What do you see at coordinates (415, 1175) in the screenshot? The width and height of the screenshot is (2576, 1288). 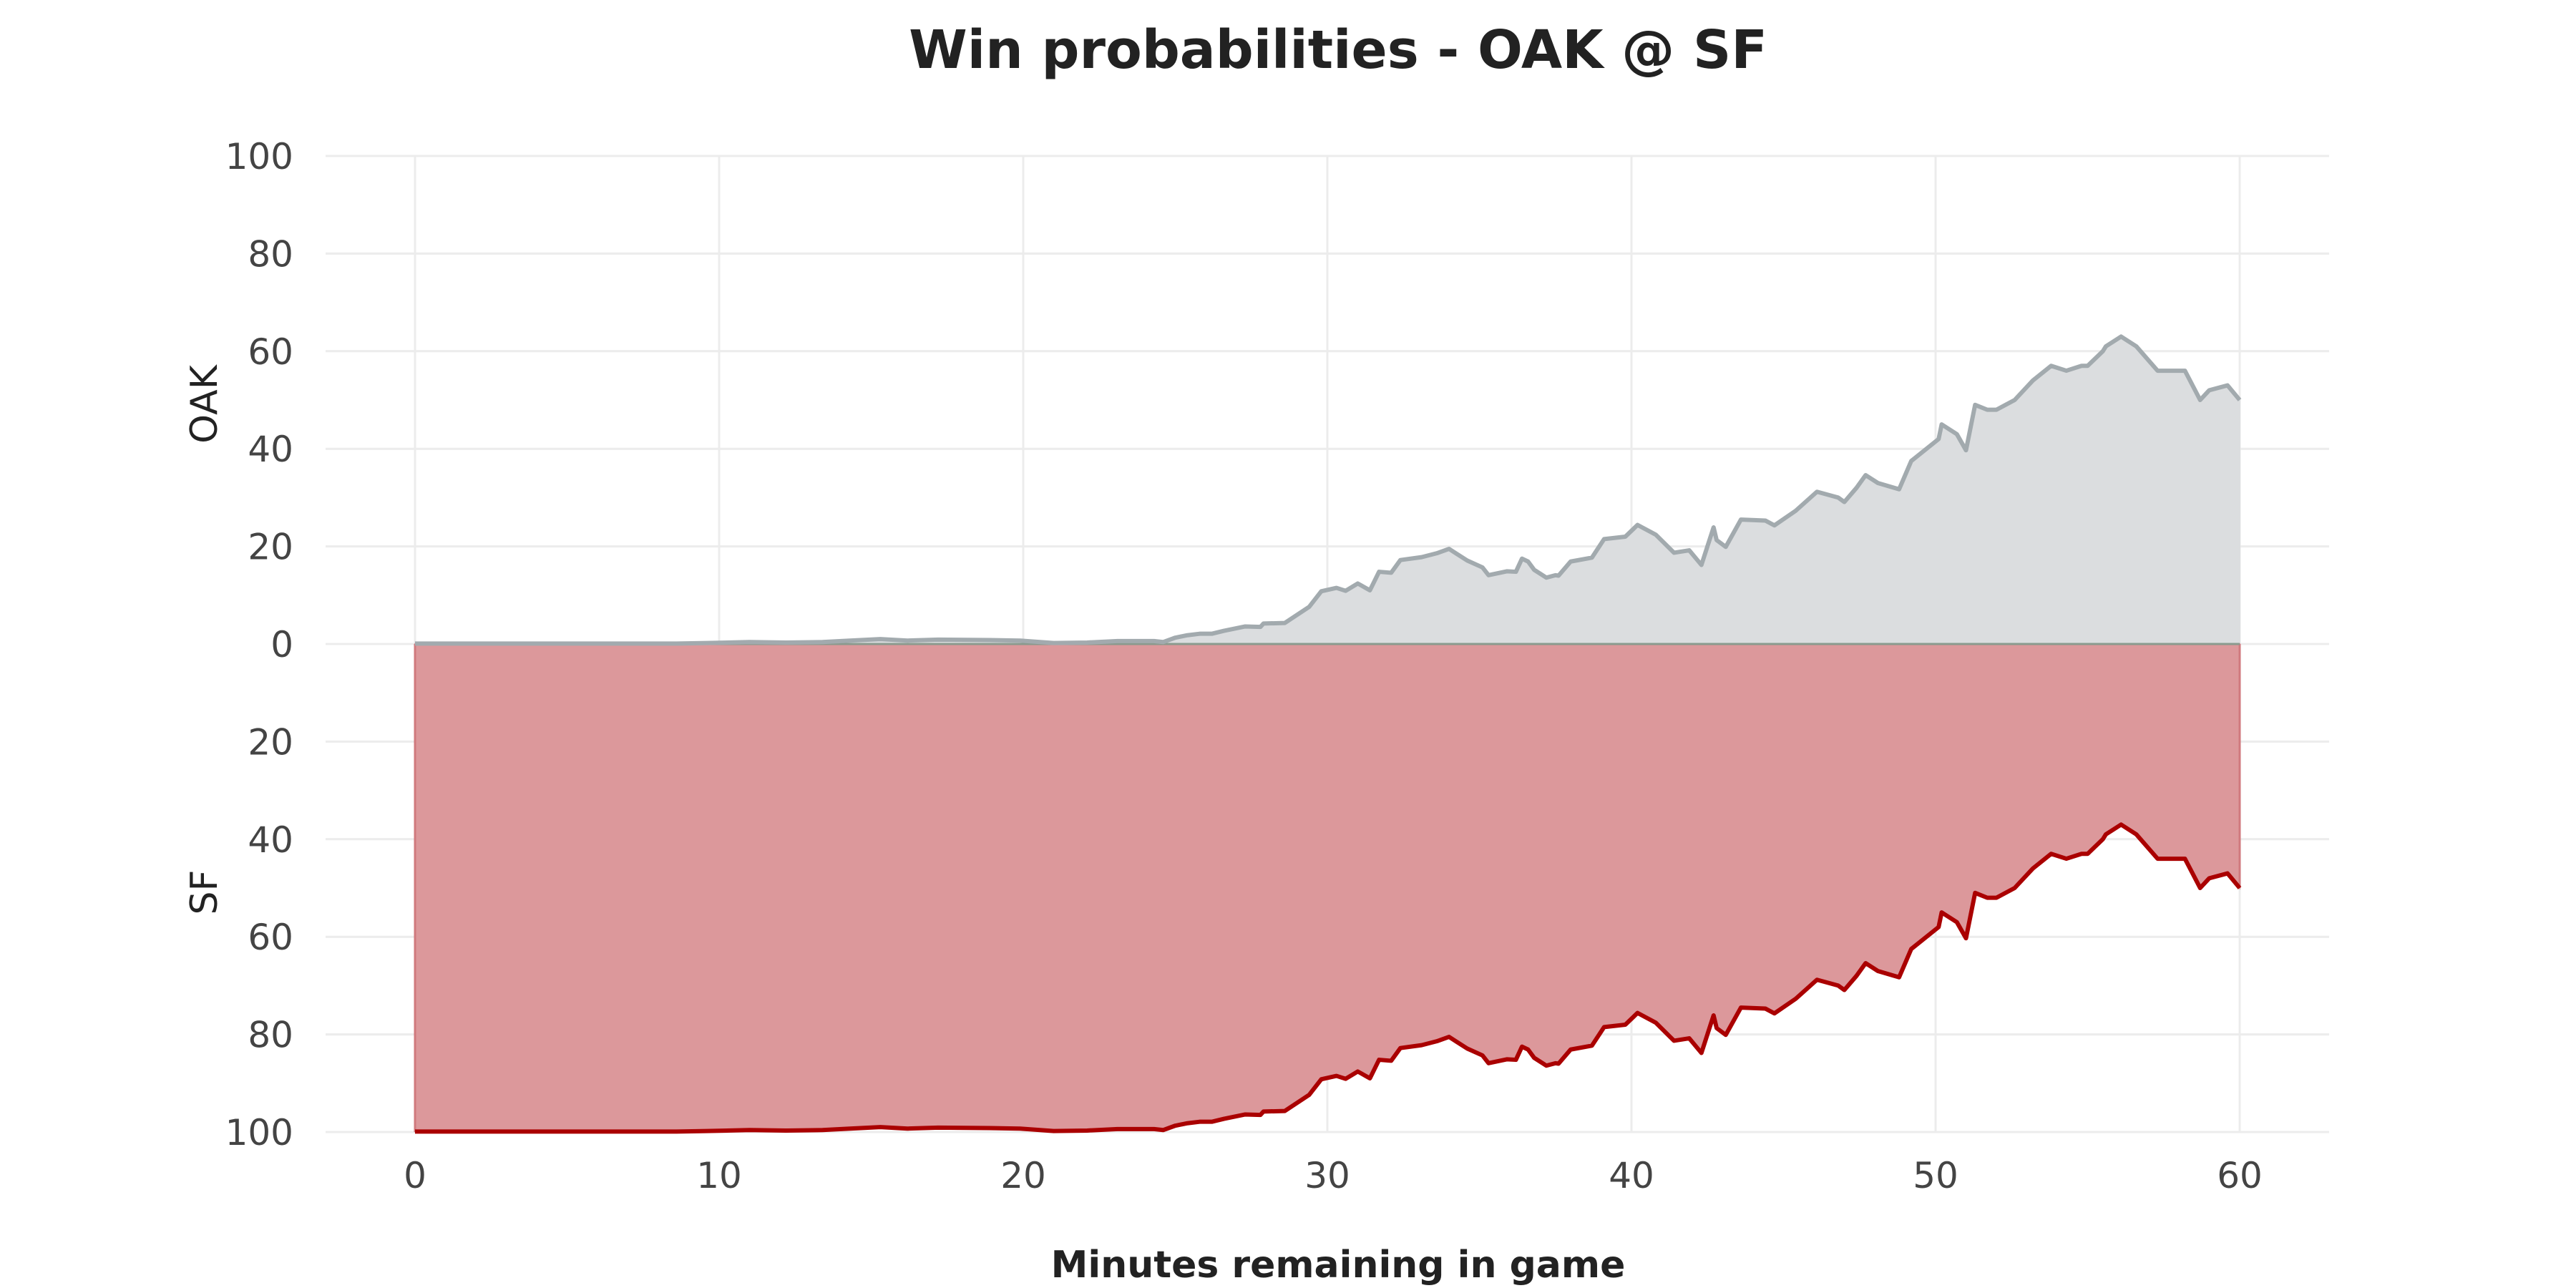 I see `x-tick-label: 0` at bounding box center [415, 1175].